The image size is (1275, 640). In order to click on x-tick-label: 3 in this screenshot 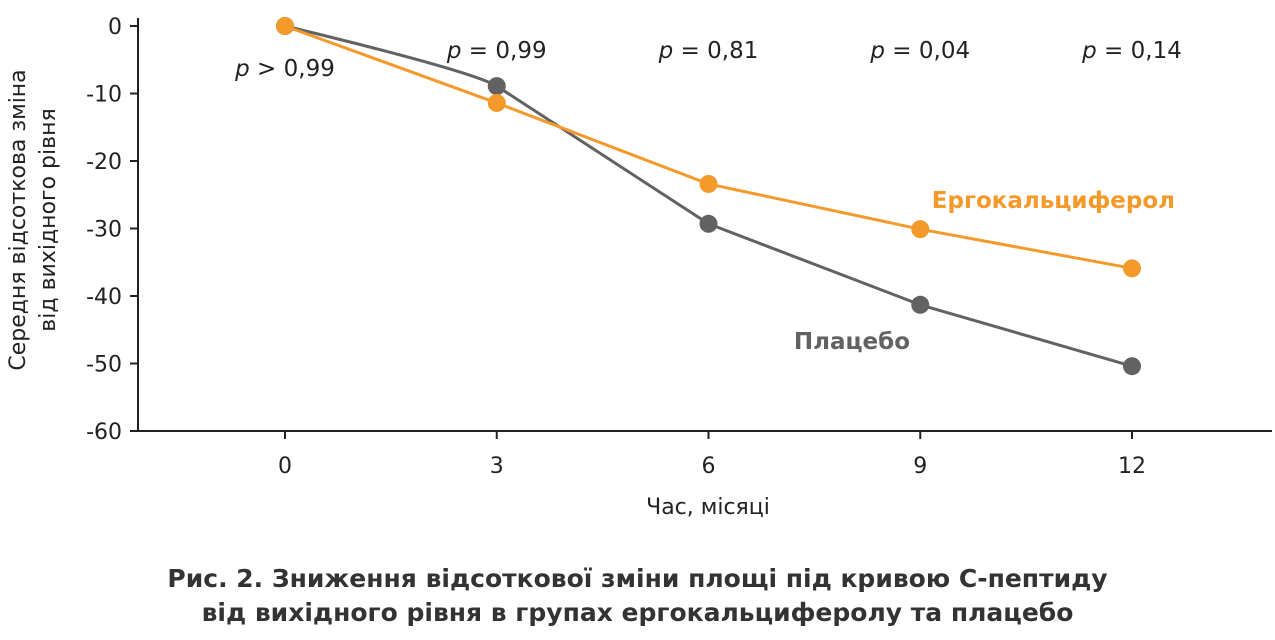, I will do `click(497, 466)`.